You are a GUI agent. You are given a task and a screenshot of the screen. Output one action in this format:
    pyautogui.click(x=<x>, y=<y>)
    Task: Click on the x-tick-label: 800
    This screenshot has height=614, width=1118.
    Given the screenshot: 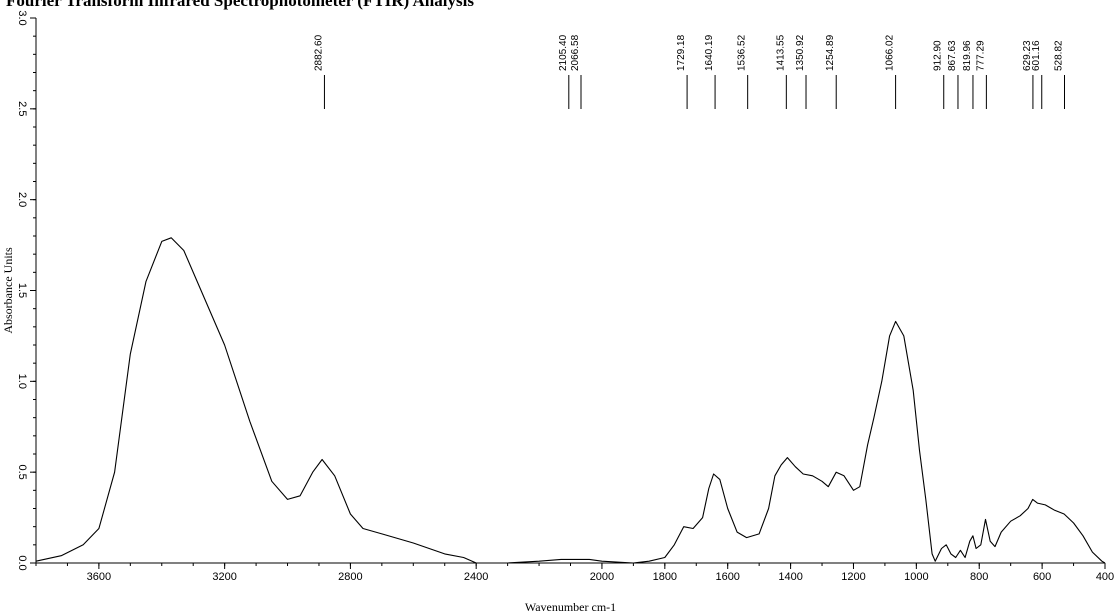 What is the action you would take?
    pyautogui.click(x=979, y=577)
    